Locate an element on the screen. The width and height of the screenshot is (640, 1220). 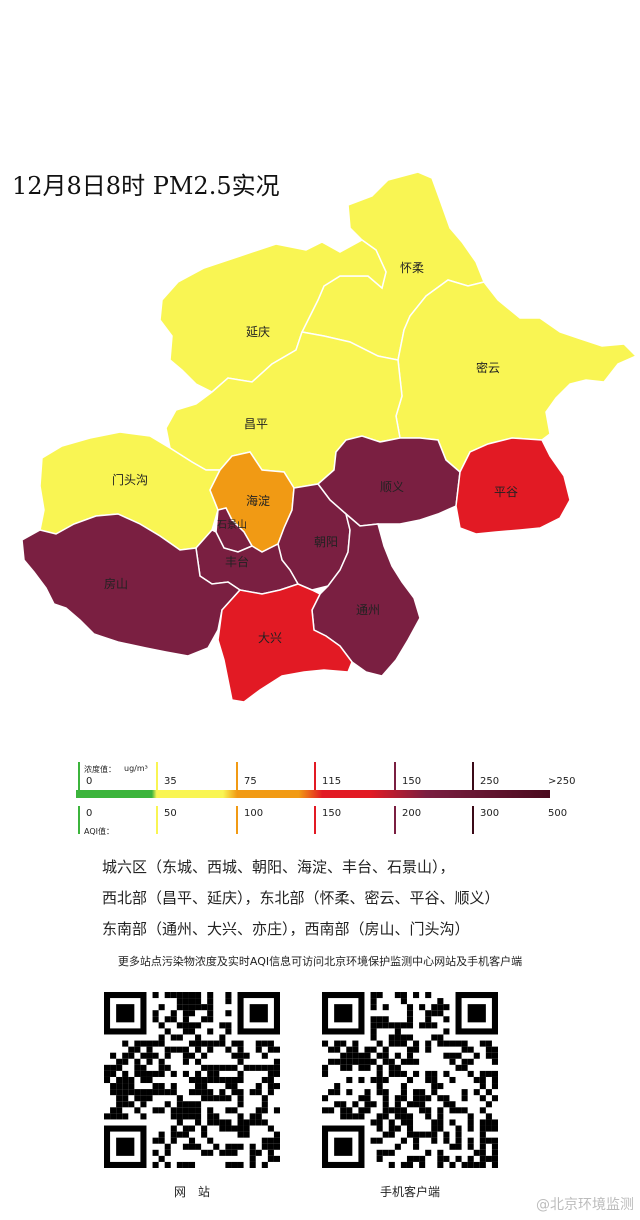
legend-aqi-value: 200 is located at coordinates (412, 813).